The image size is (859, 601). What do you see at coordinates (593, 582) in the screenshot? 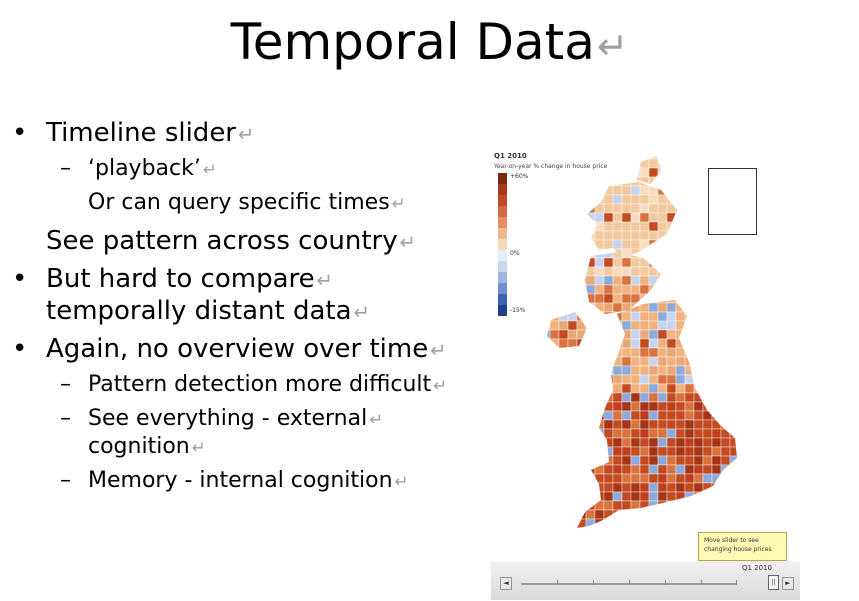
I see `slider-tick` at bounding box center [593, 582].